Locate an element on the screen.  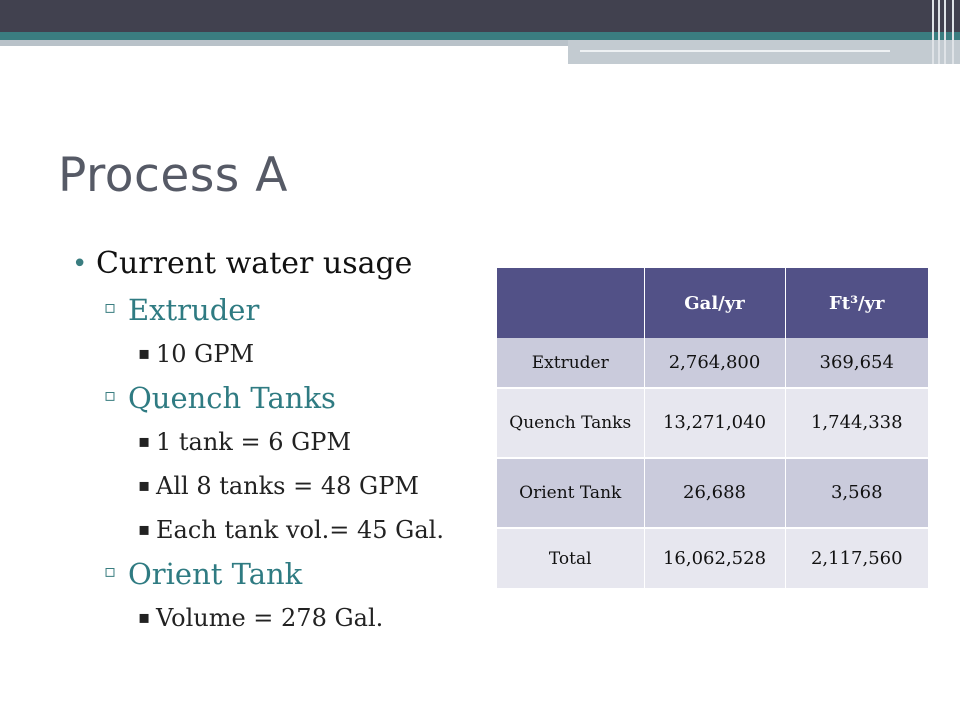
bullet-item: ▪ All 8 tanks = 48 GPM is located at coordinates (287, 486).